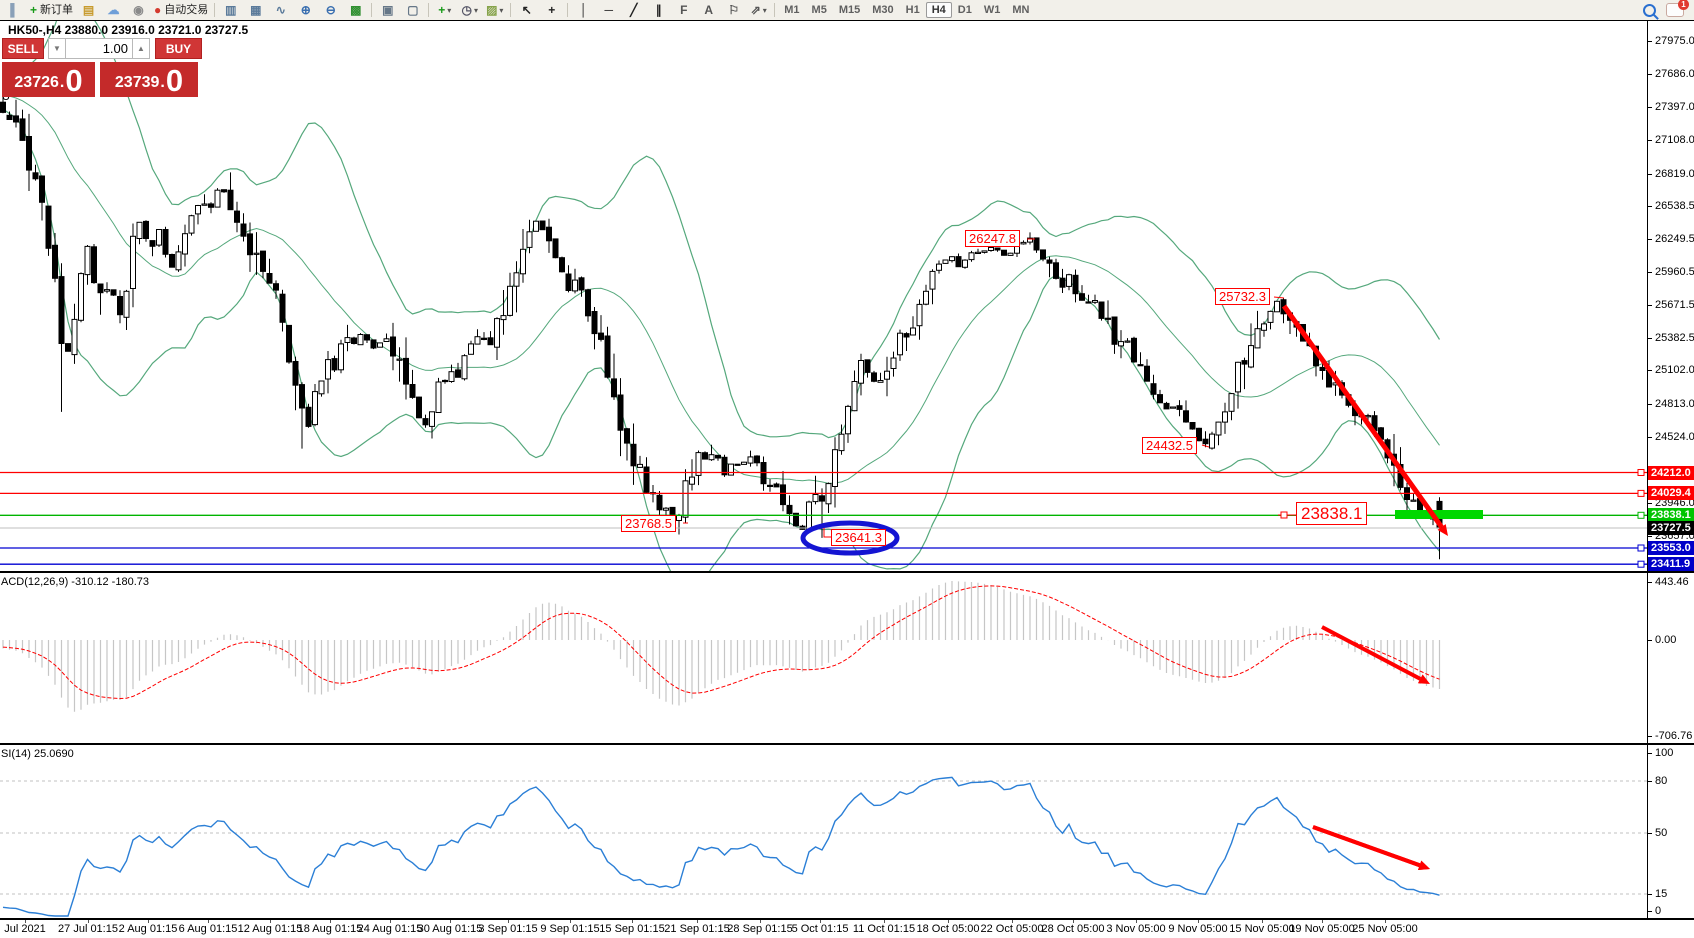 The image size is (1694, 938). I want to click on notifications-icon: 1, so click(1677, 8).